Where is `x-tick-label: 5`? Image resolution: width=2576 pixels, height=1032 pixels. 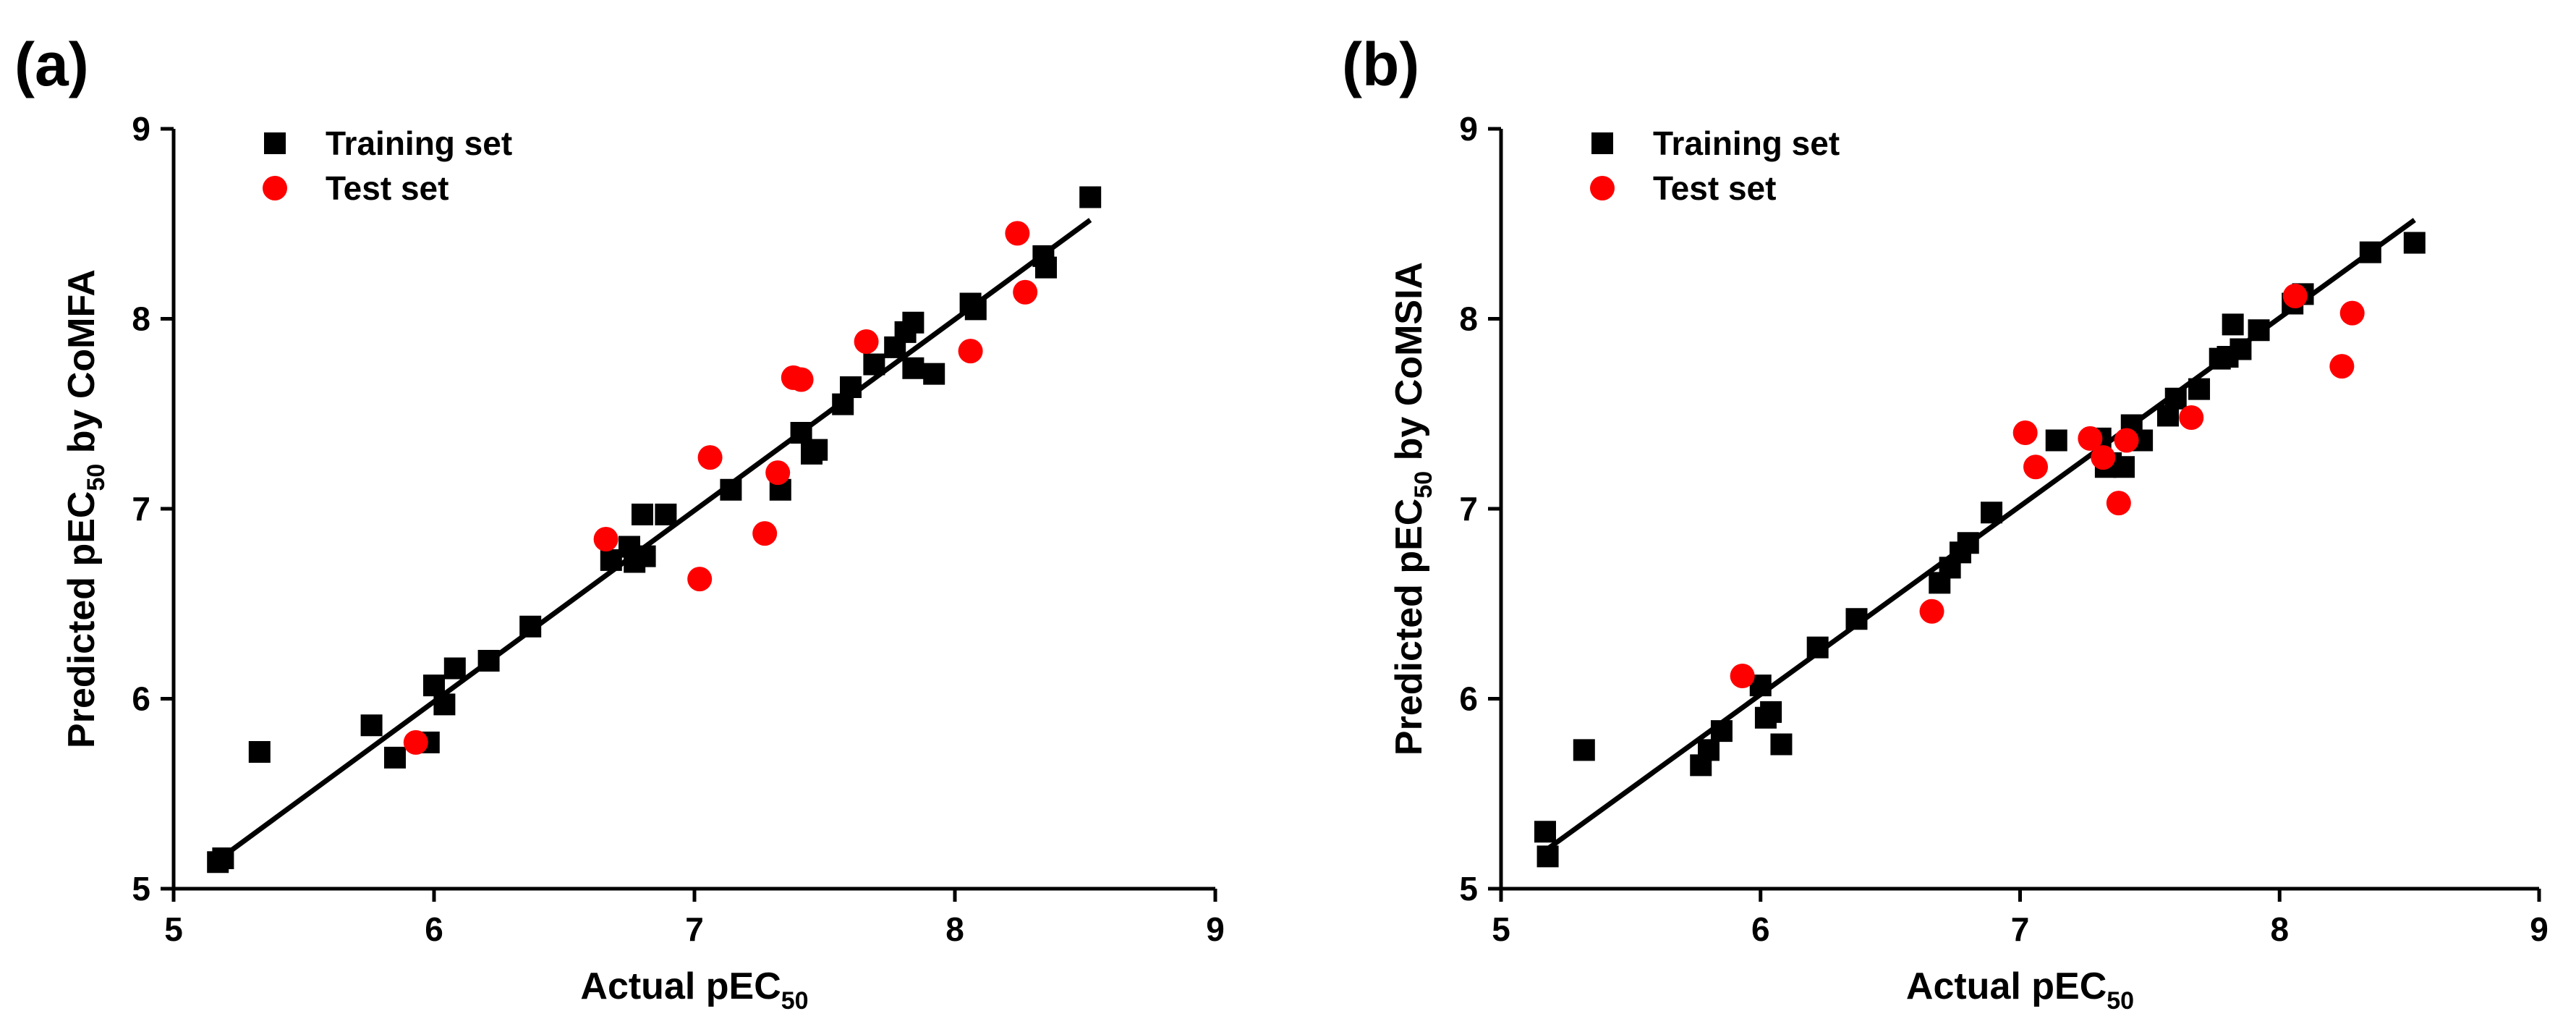
x-tick-label: 5 is located at coordinates (173, 929).